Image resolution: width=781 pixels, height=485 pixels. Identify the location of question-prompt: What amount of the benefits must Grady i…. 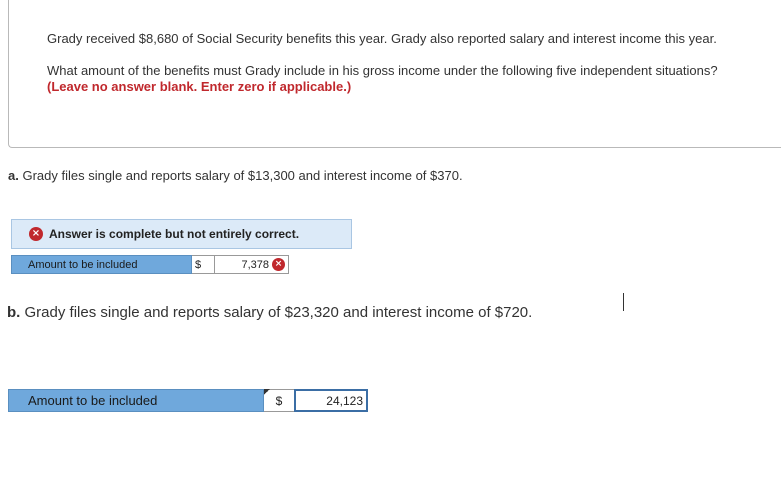
(392, 79).